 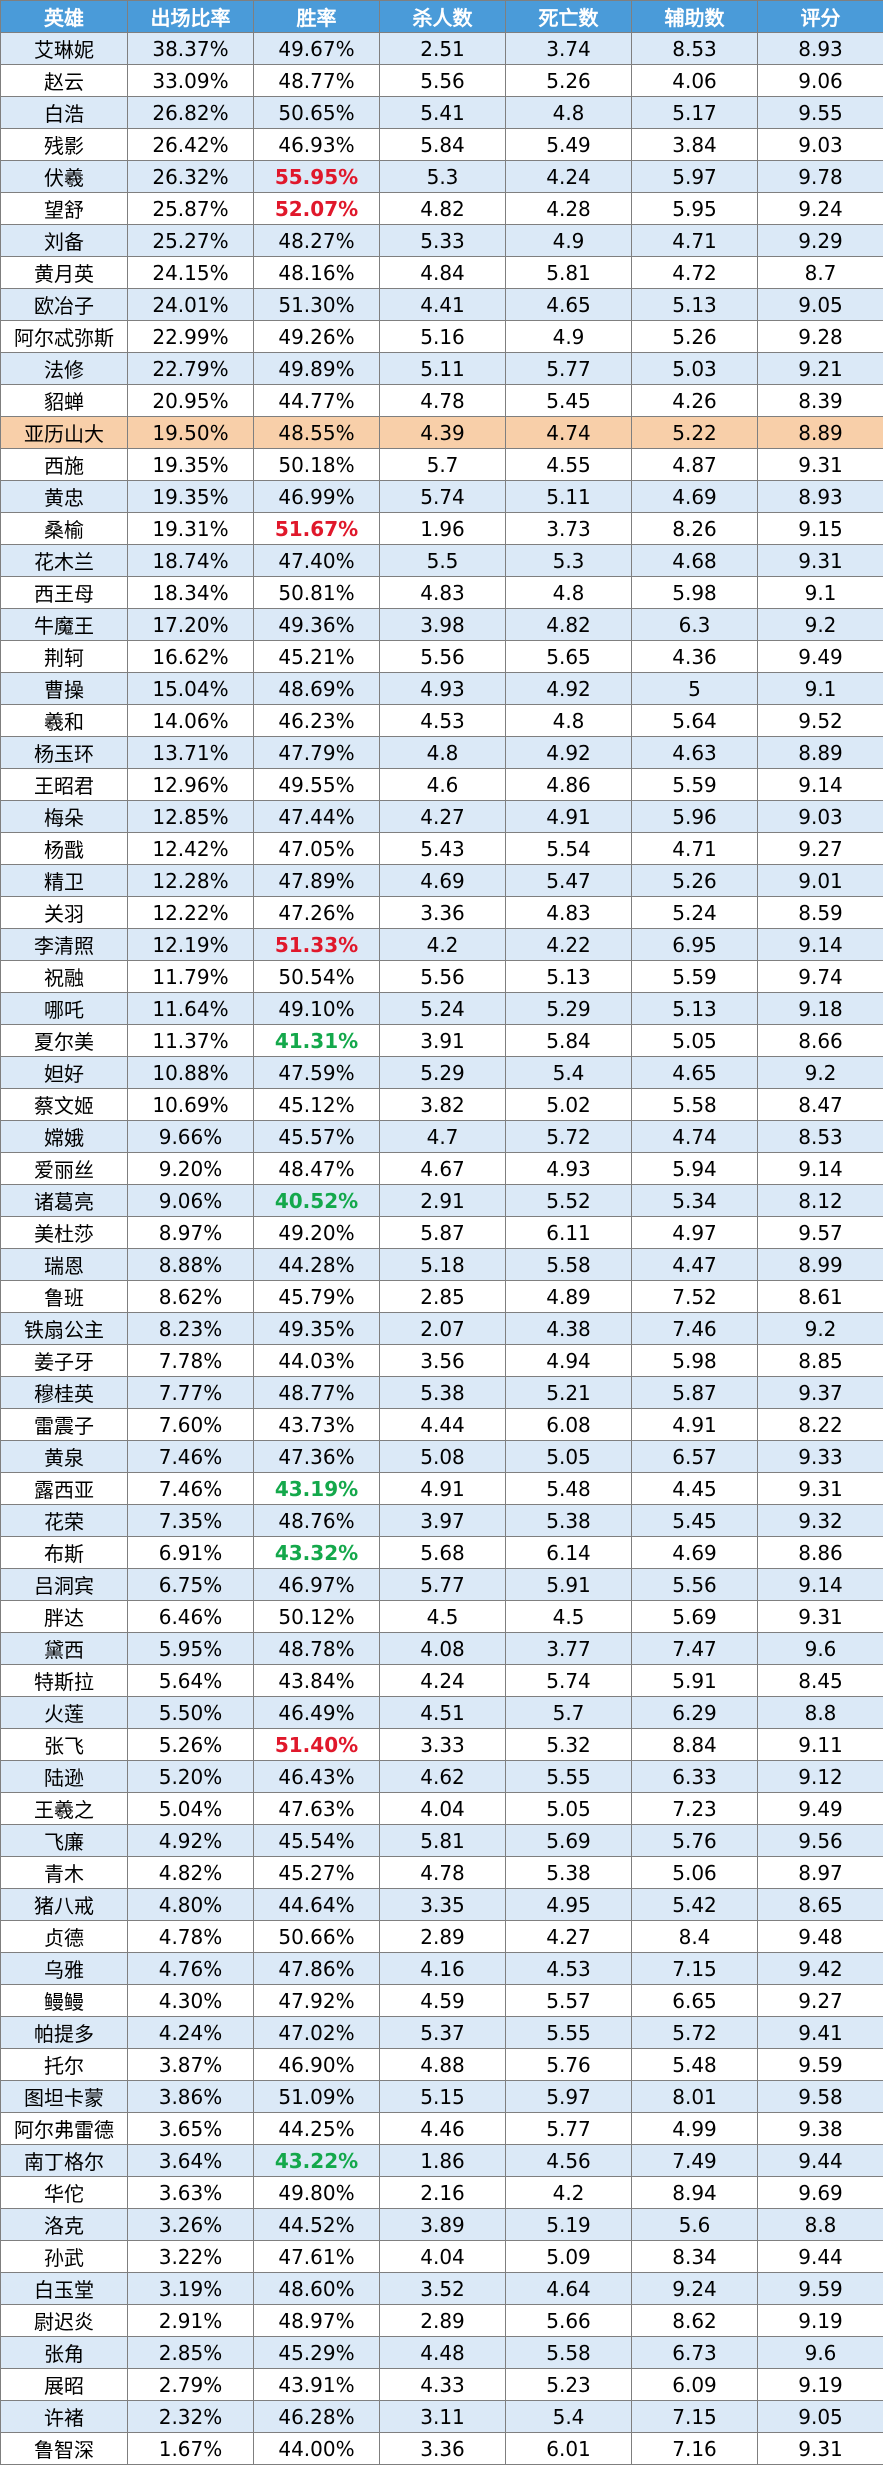 I want to click on pick-rate-cell: 8.88%, so click(x=190, y=1264).